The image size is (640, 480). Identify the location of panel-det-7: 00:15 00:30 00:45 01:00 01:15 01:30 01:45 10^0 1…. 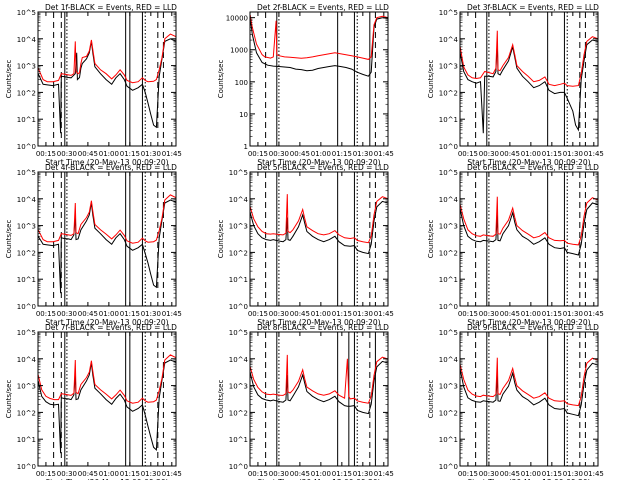
(93, 401).